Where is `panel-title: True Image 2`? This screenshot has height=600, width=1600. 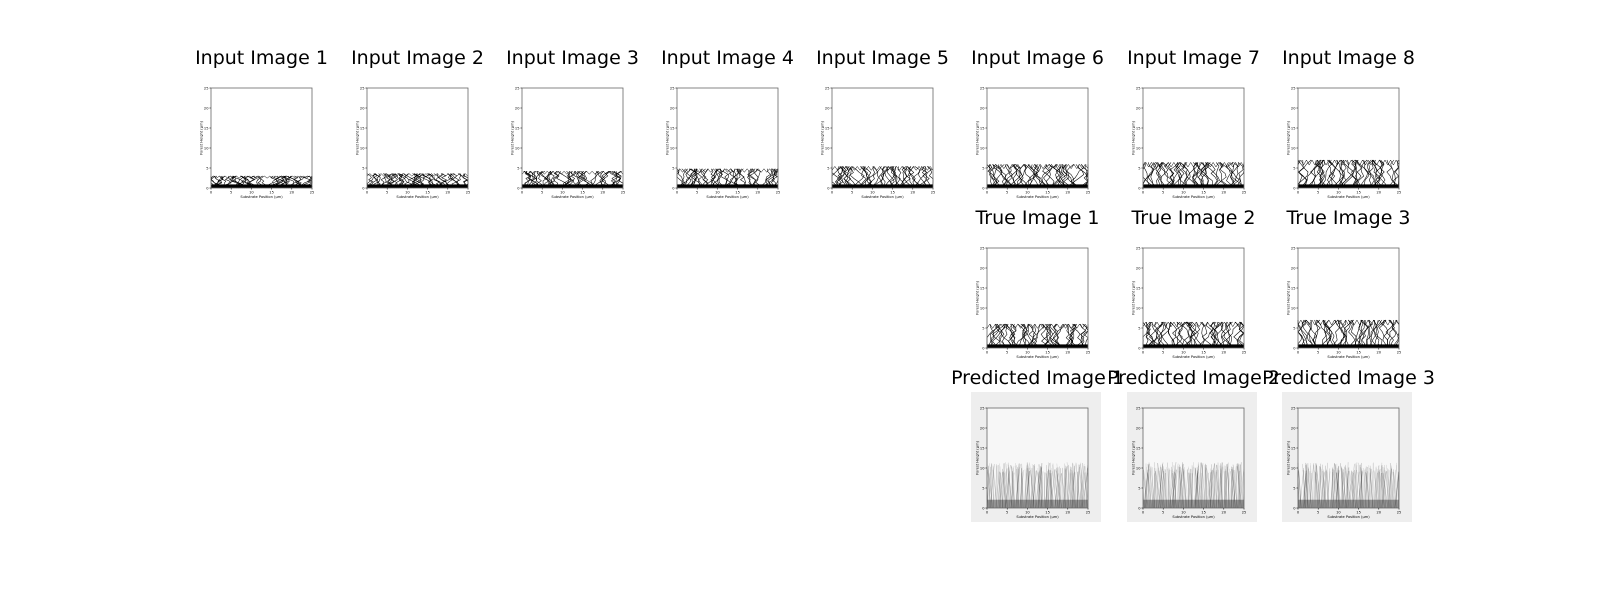 panel-title: True Image 2 is located at coordinates (1192, 218).